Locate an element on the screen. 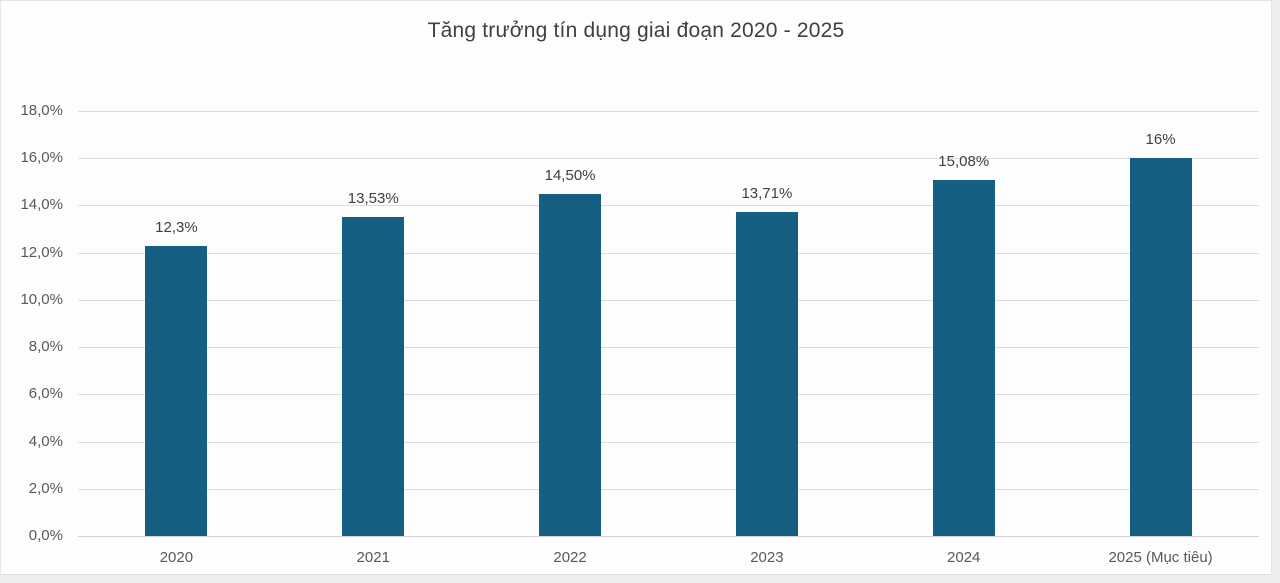 The height and width of the screenshot is (583, 1280). y-tick-label: 16,0% is located at coordinates (41, 158).